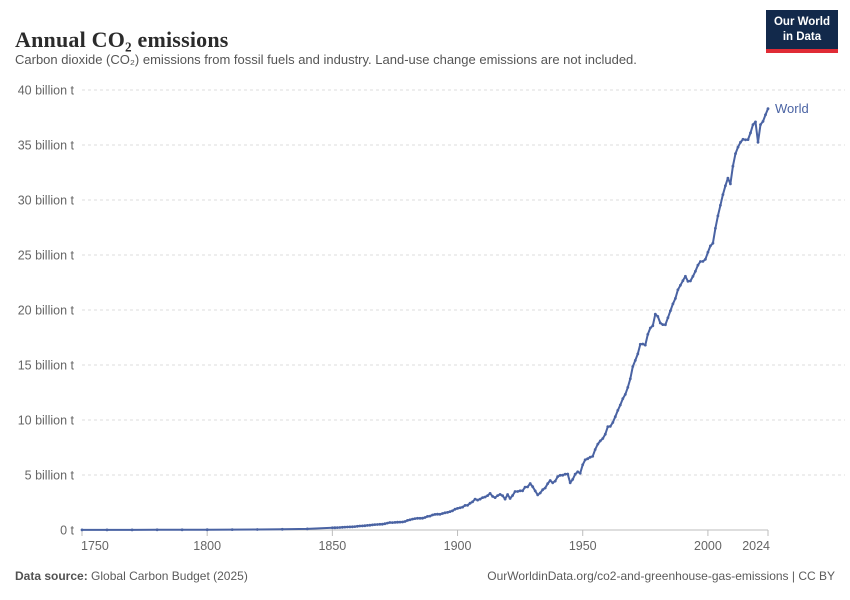 This screenshot has width=850, height=600. What do you see at coordinates (792, 108) in the screenshot?
I see `series-end-label: World` at bounding box center [792, 108].